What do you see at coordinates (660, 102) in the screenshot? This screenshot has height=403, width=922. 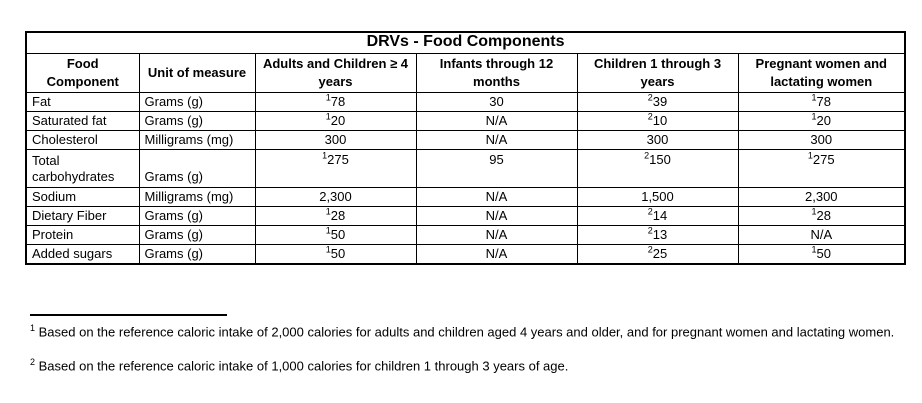 I see `value-text: 39` at bounding box center [660, 102].